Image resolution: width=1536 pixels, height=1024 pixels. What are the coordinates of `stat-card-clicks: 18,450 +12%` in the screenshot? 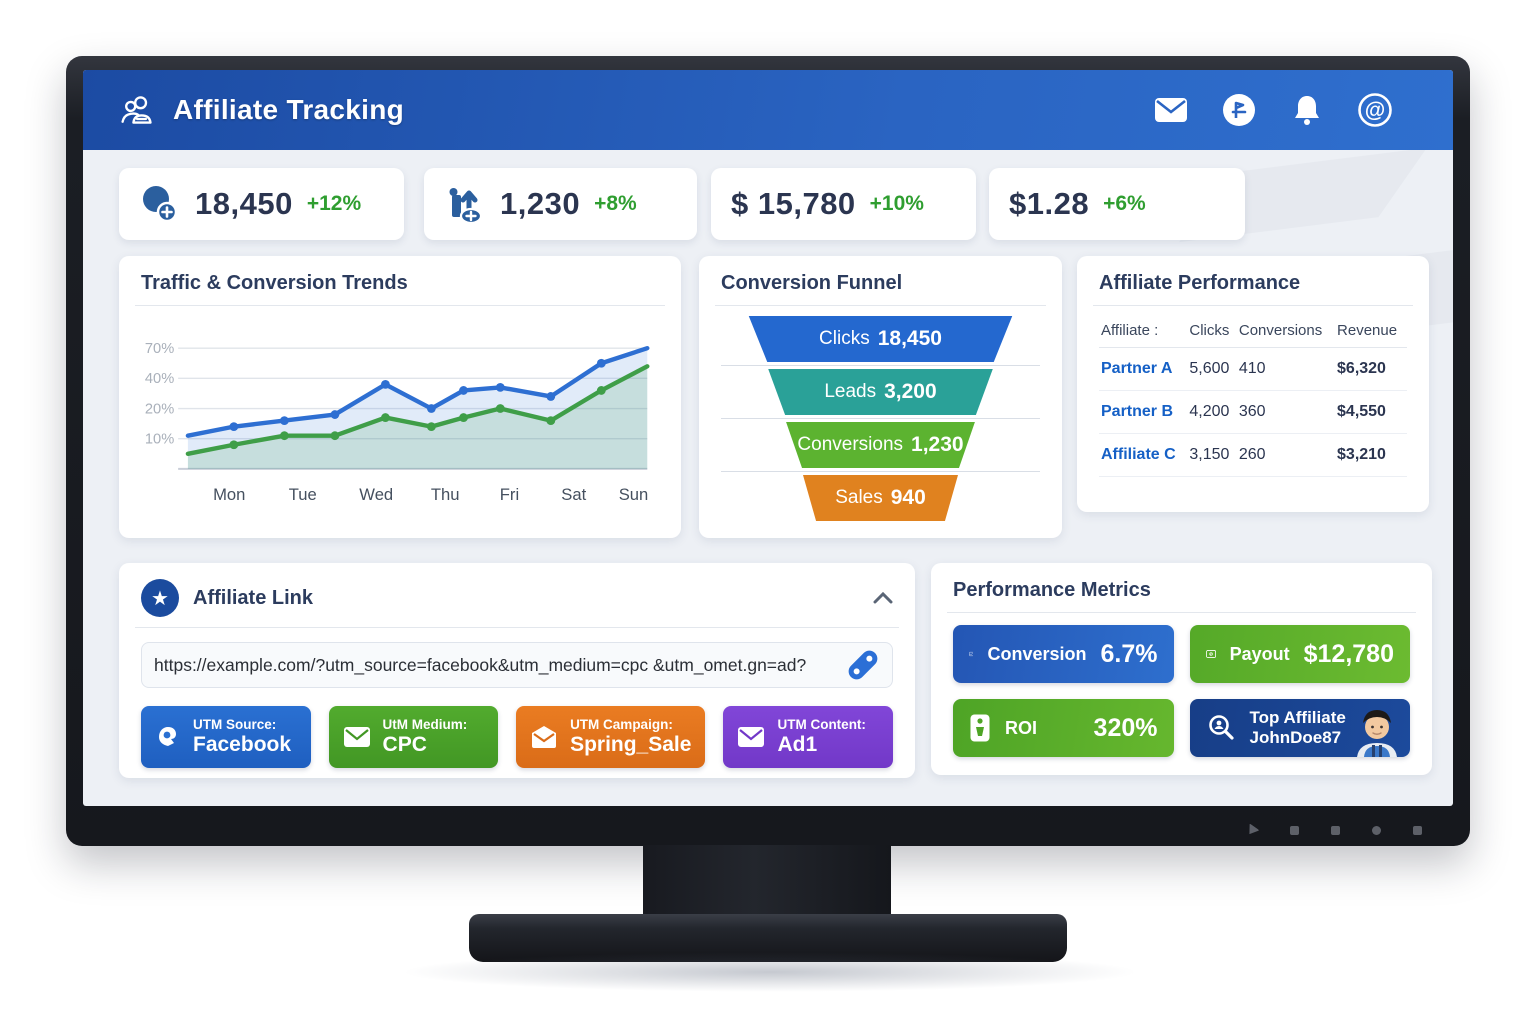 It's located at (261, 204).